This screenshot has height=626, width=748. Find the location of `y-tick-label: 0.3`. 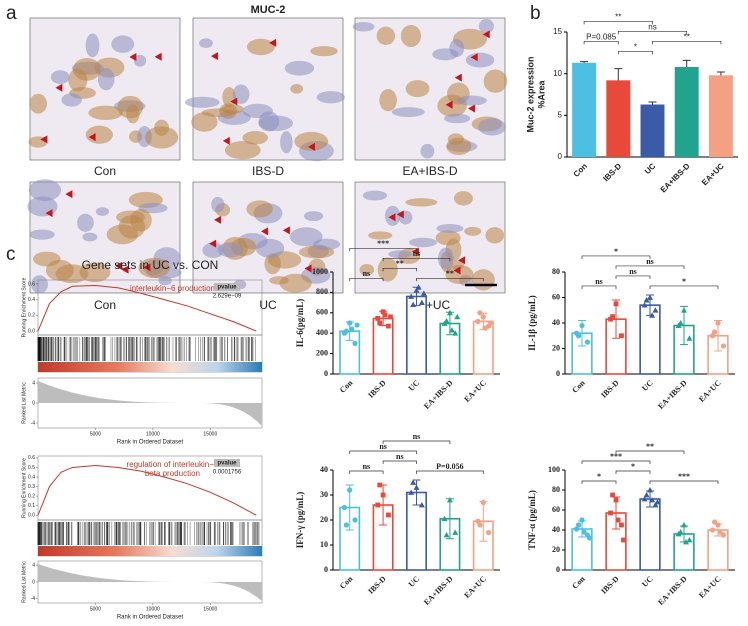

y-tick-label: 0.3 is located at coordinates (31, 487).